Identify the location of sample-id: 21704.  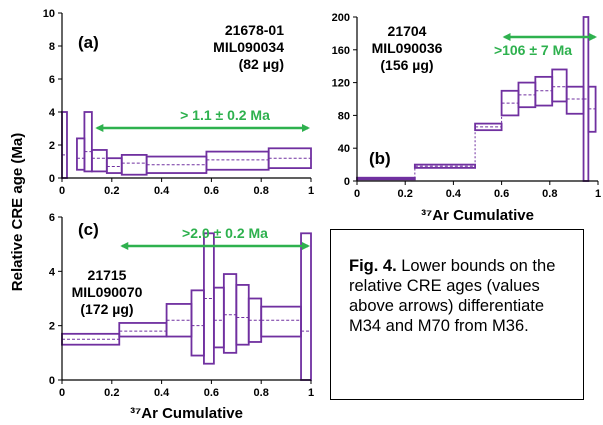
(407, 31).